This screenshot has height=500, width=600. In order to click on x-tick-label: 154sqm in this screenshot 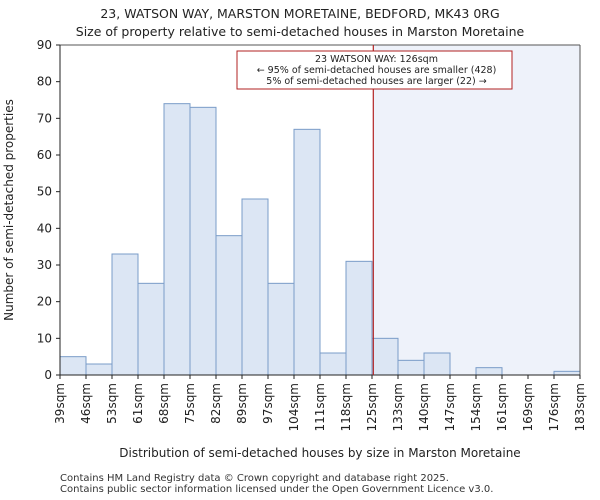, I will do `click(476, 407)`.